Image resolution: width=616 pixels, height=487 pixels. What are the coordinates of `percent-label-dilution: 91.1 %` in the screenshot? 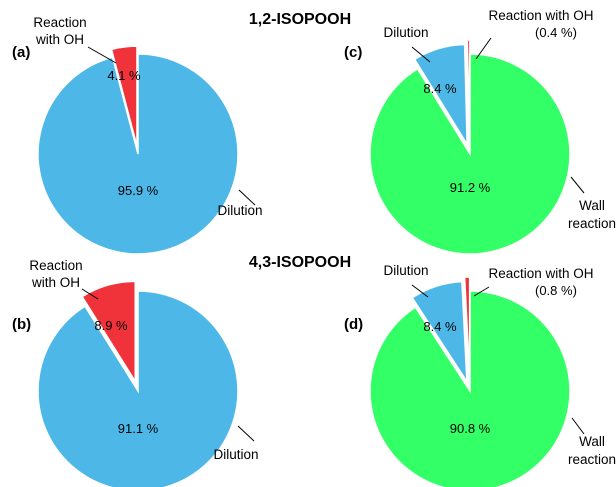 It's located at (138, 428).